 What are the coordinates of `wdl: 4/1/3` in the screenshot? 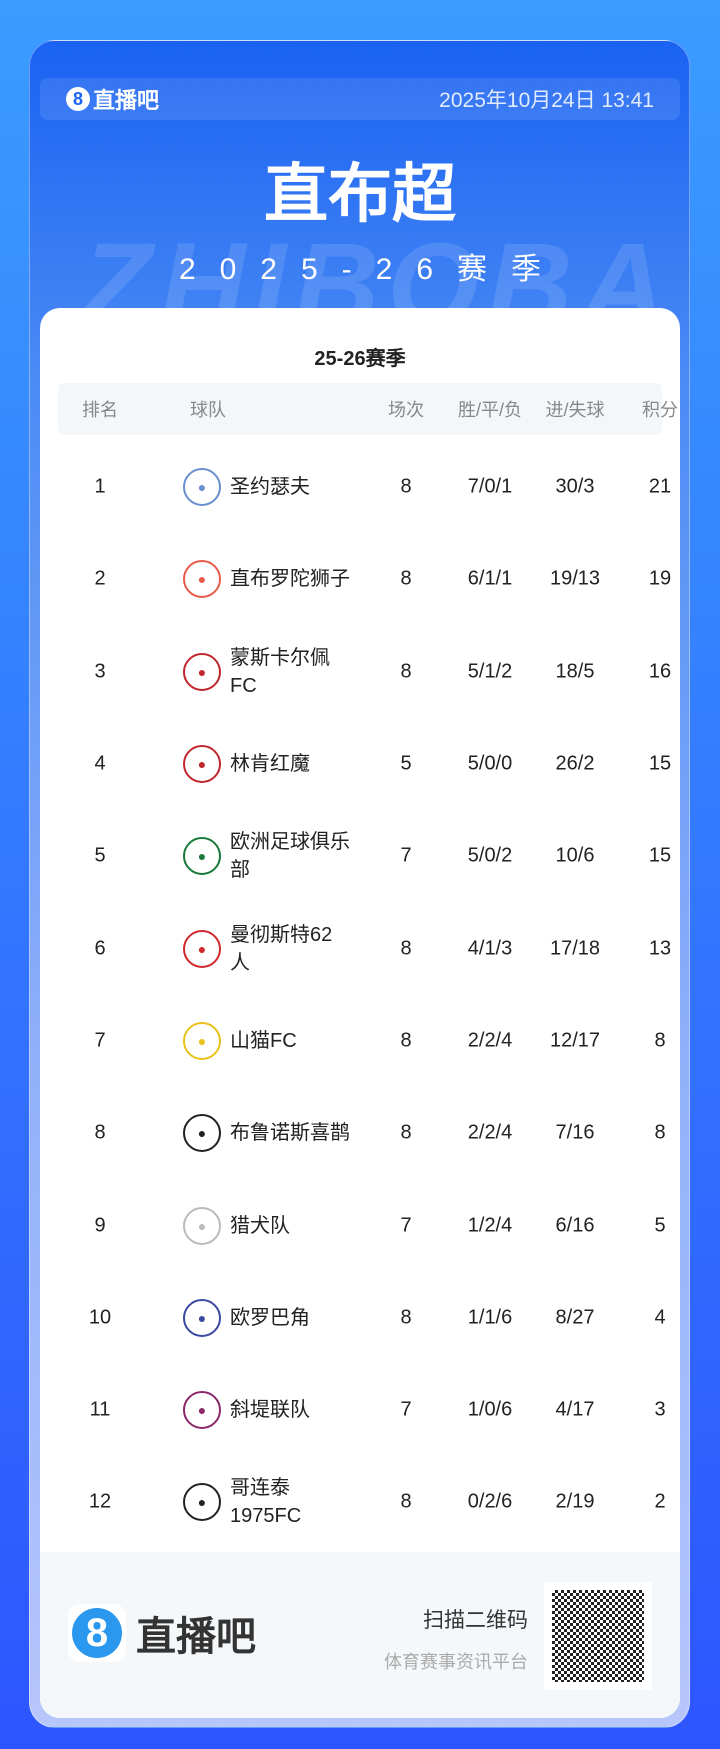 It's located at (490, 948).